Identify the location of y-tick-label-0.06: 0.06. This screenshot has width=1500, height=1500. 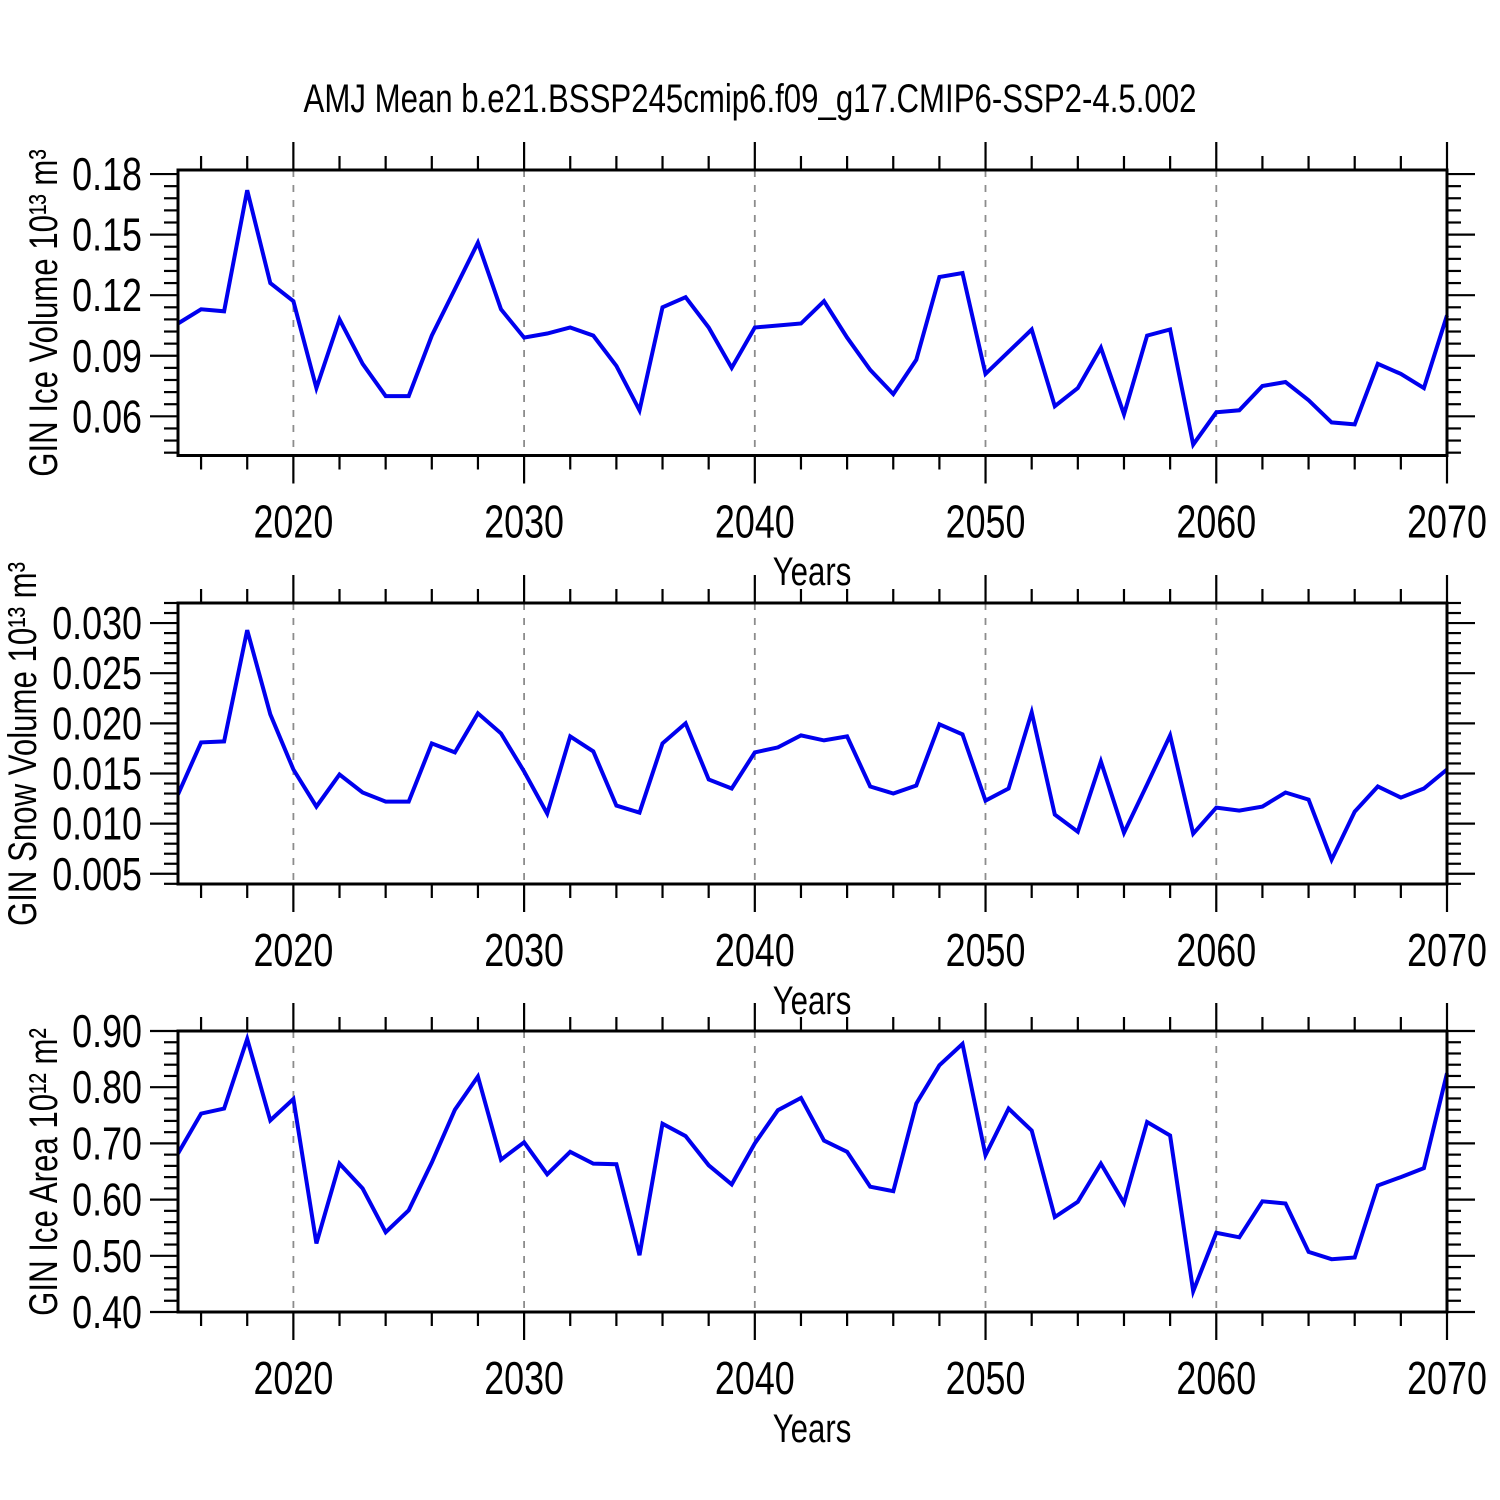
(107, 416).